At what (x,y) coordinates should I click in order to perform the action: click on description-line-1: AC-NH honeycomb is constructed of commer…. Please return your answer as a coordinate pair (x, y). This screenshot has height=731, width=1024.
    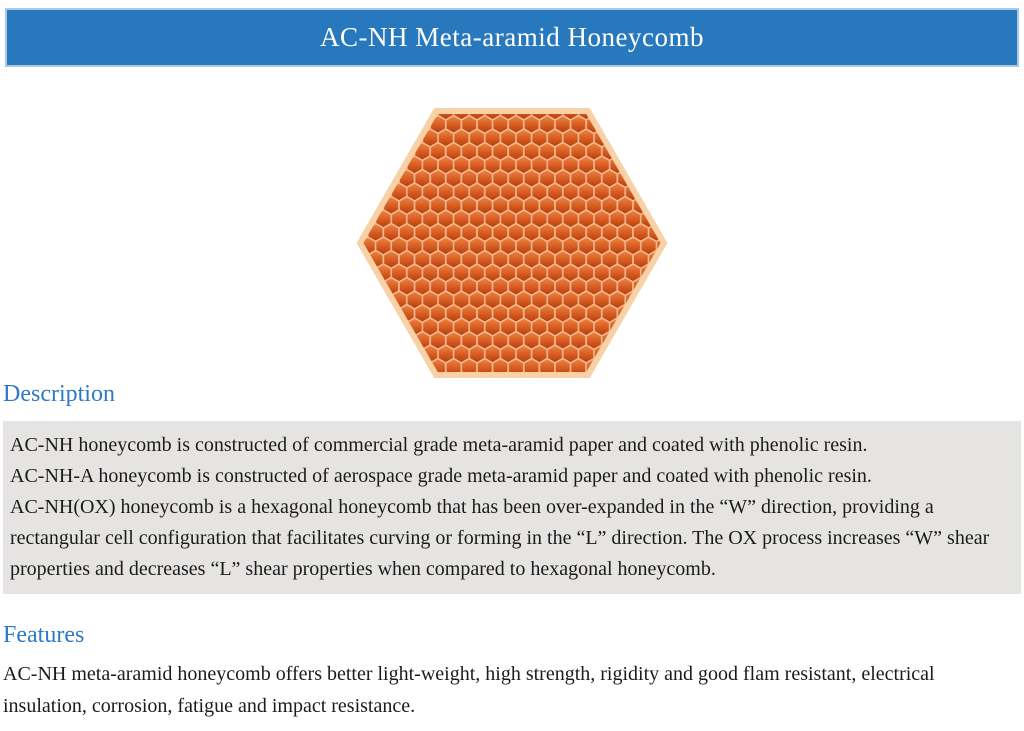
    Looking at the image, I should click on (439, 445).